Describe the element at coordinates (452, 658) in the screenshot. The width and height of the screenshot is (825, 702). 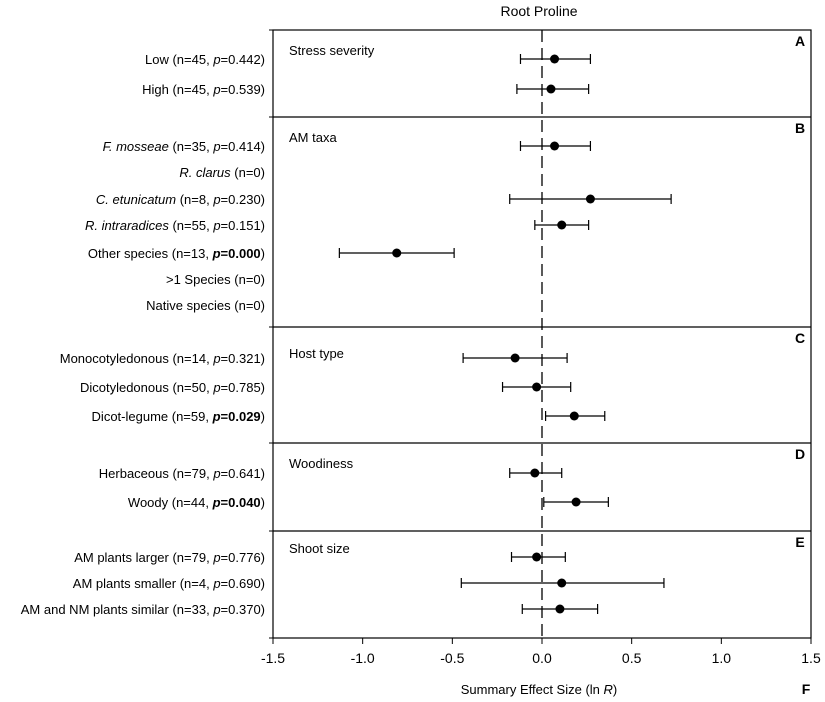
I see `x-tick-label: -0.5` at that location.